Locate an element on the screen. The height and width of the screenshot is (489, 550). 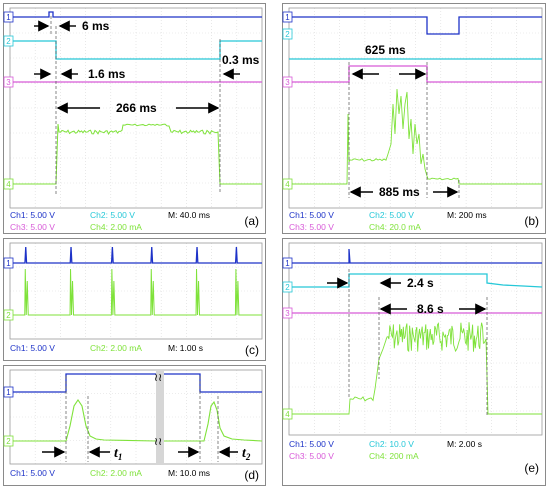
grid-d is located at coordinates (136, 417).